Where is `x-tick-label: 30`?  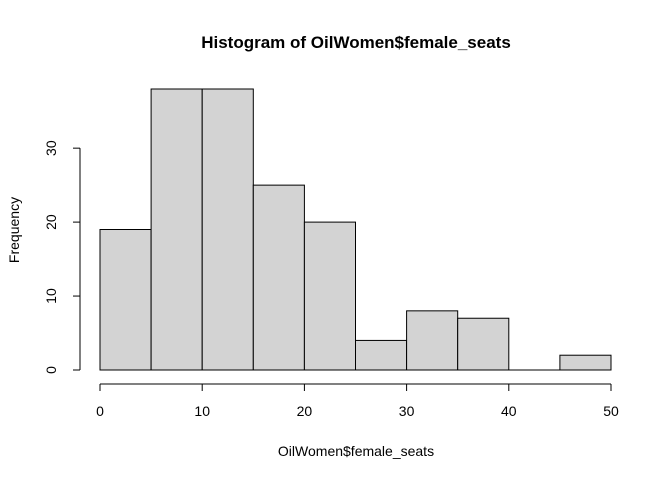
x-tick-label: 30 is located at coordinates (407, 411).